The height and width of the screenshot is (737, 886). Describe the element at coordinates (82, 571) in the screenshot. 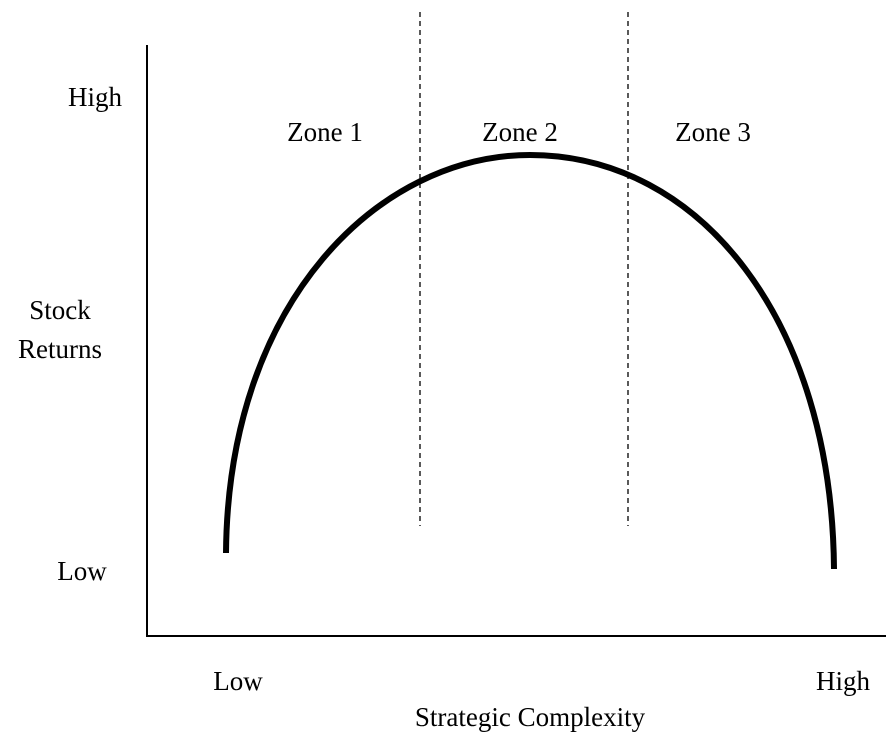

I see `y-low-label: Low` at that location.